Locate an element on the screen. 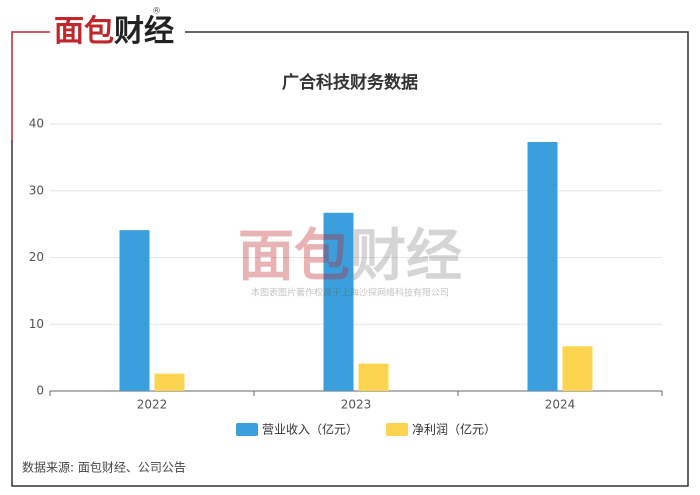 Image resolution: width=700 pixels, height=495 pixels. watermark-group: 面包财经 本图表图片著作权属于上海沙探网络科技有限公司 is located at coordinates (350, 261).